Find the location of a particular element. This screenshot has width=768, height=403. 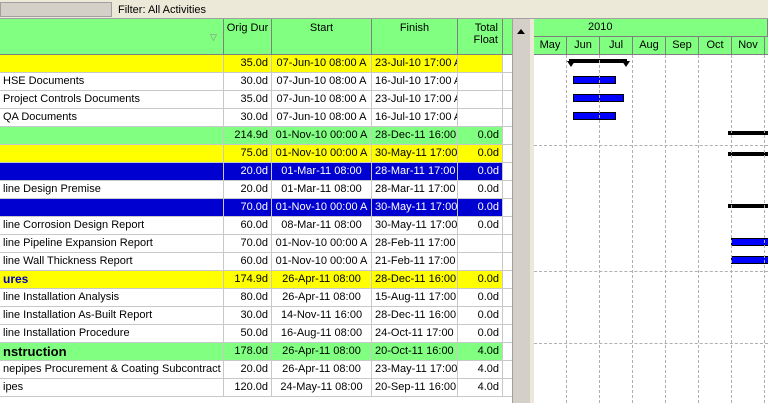

cell-orig-dur: 75.0d is located at coordinates (248, 154).